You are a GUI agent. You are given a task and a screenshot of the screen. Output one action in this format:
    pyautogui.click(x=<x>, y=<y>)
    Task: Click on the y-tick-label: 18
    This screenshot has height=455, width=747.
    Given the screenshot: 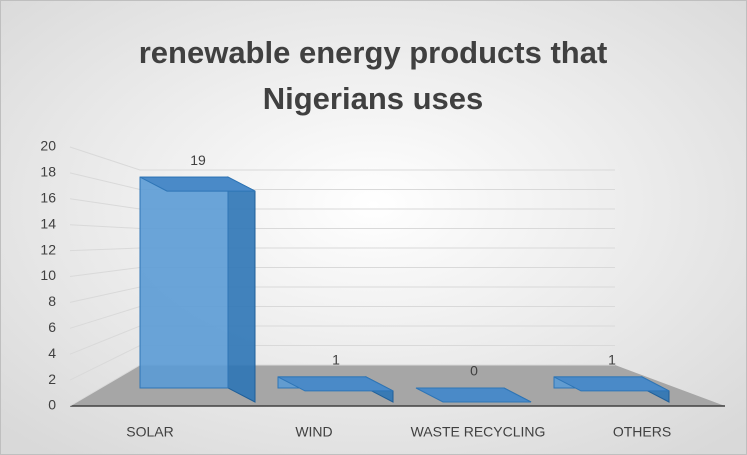 What is the action you would take?
    pyautogui.click(x=48, y=172)
    